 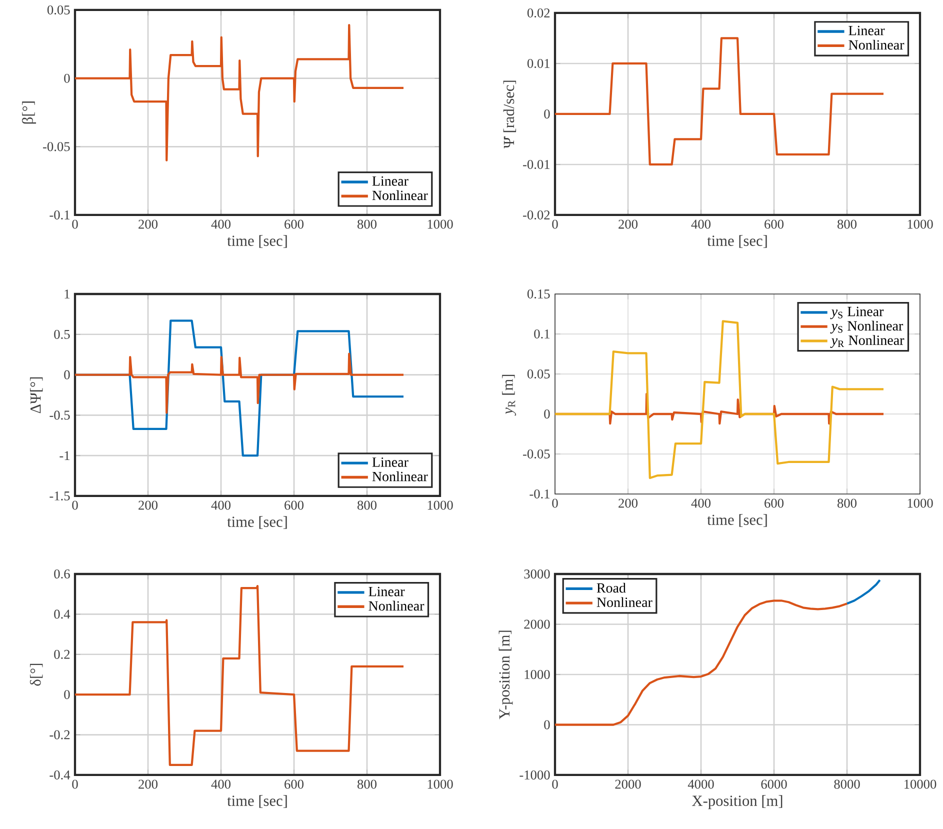 What do you see at coordinates (60, 775) in the screenshot?
I see `y-tick-label: -0.4` at bounding box center [60, 775].